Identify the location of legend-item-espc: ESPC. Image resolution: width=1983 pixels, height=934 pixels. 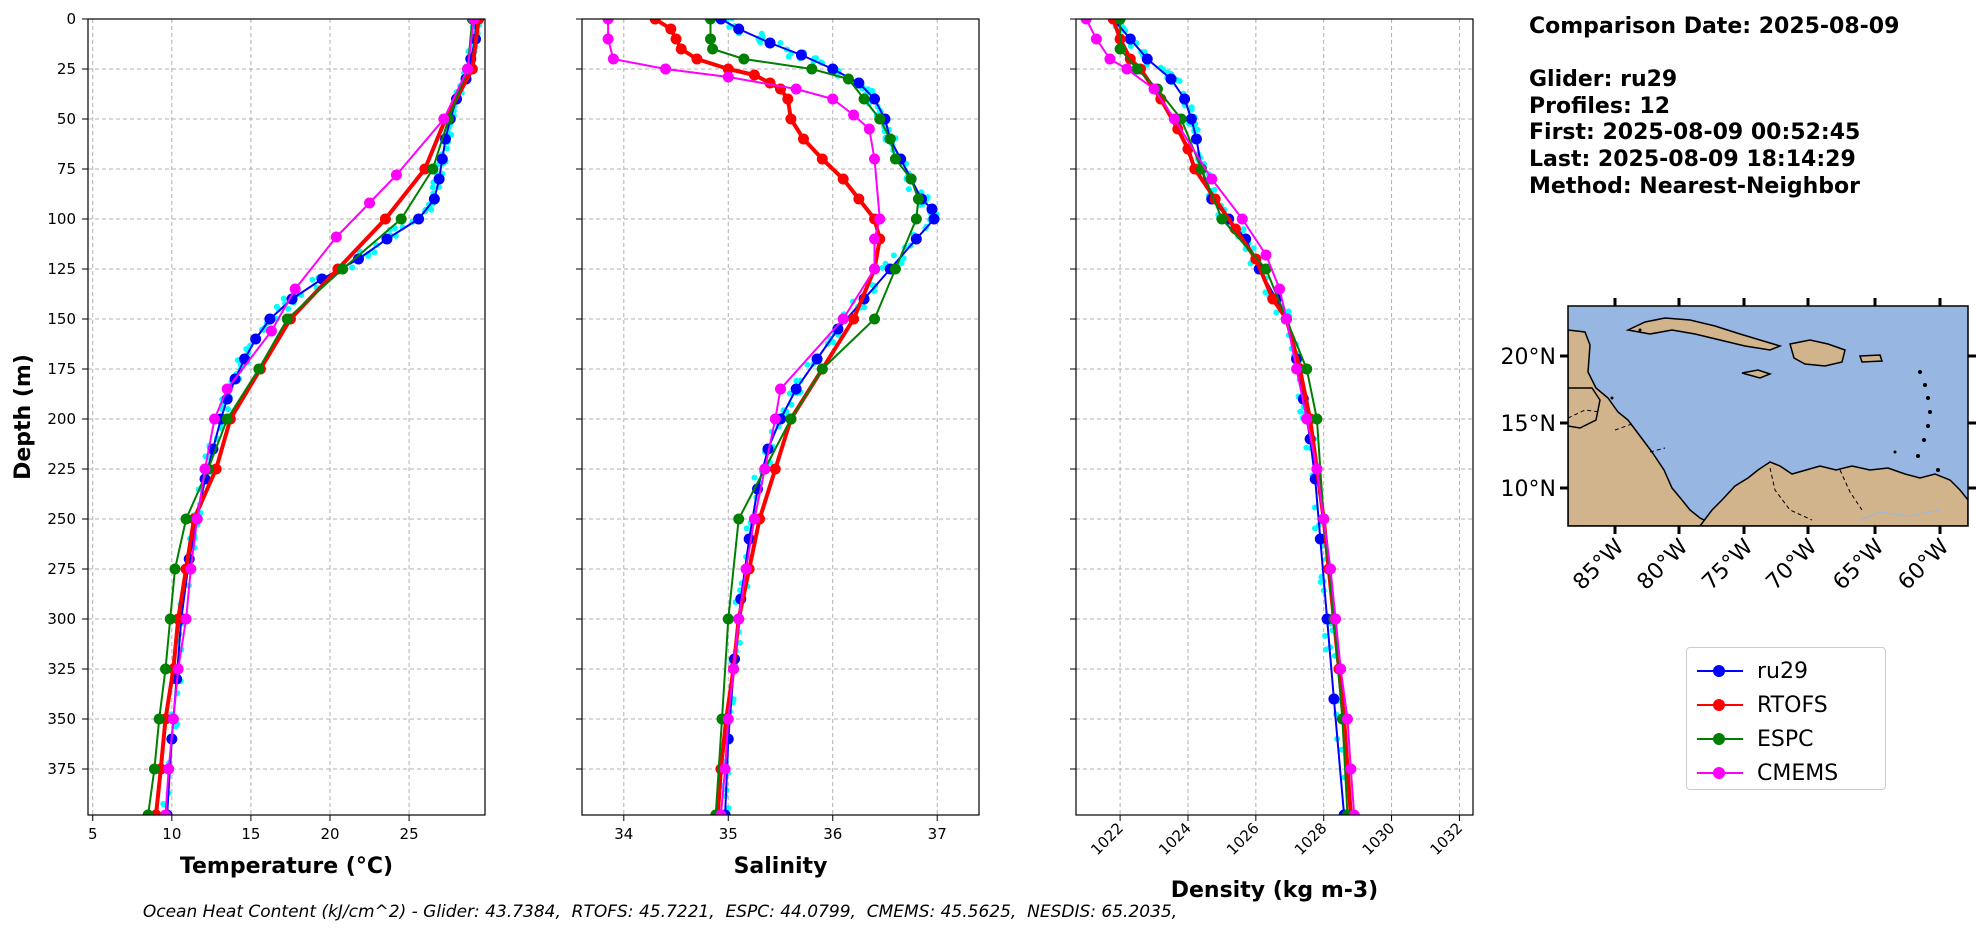
(1786, 739).